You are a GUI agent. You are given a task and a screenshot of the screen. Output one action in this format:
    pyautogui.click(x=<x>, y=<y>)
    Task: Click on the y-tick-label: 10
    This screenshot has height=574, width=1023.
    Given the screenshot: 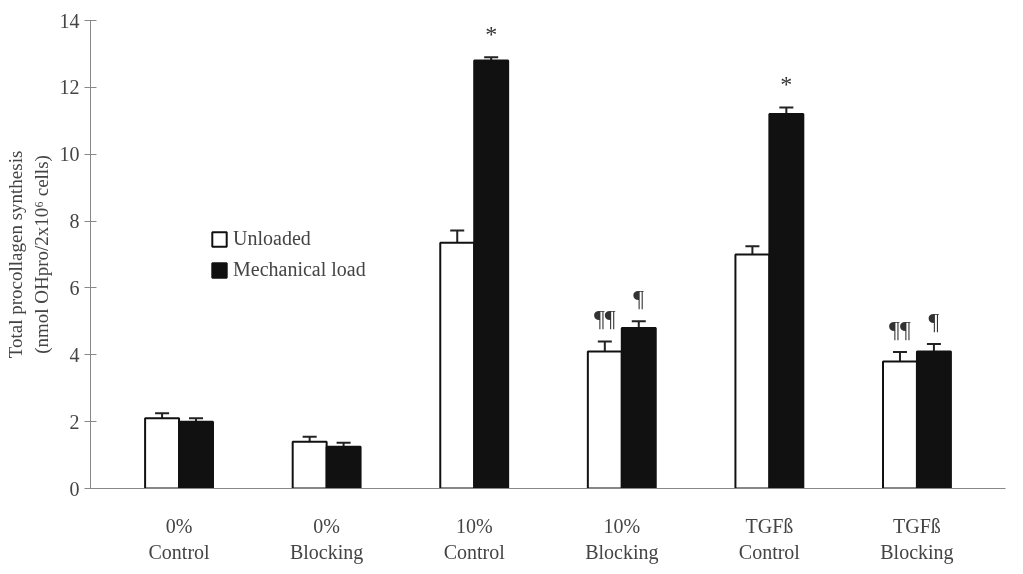 What is the action you would take?
    pyautogui.click(x=69, y=154)
    